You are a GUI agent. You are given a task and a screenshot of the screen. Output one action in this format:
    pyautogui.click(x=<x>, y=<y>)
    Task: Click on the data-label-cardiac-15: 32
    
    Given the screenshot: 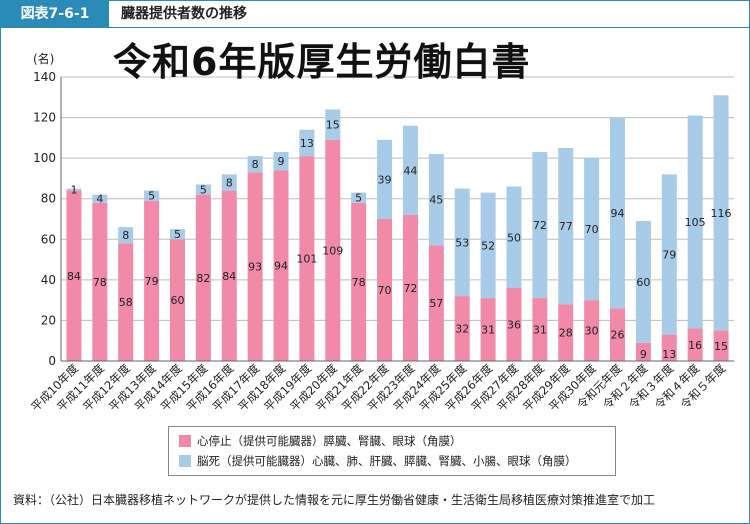 What is the action you would take?
    pyautogui.click(x=462, y=329)
    